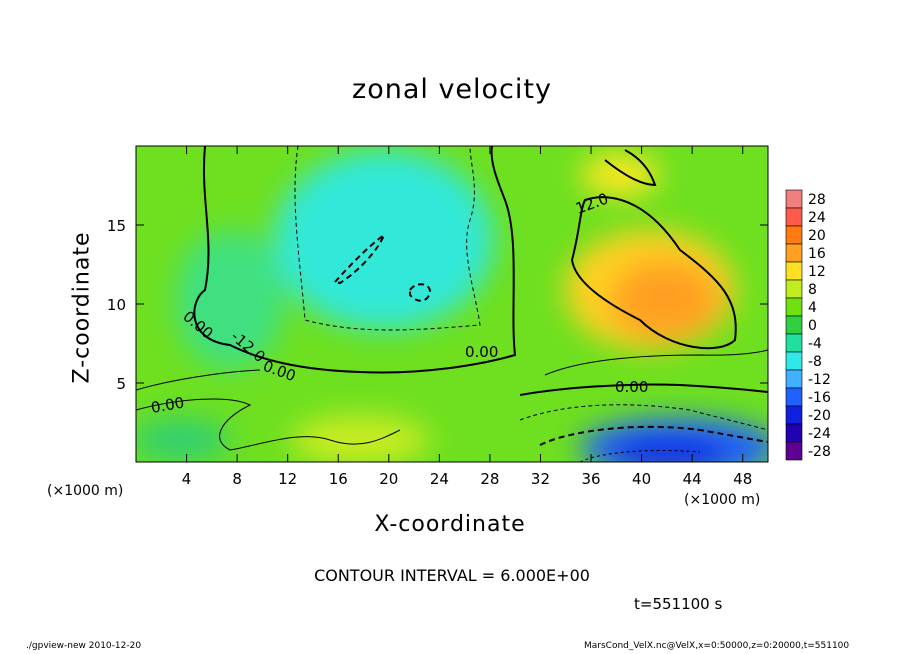 The width and height of the screenshot is (904, 654). Describe the element at coordinates (722, 500) in the screenshot. I see `x-unit-label-right: (×1000 m)` at that location.